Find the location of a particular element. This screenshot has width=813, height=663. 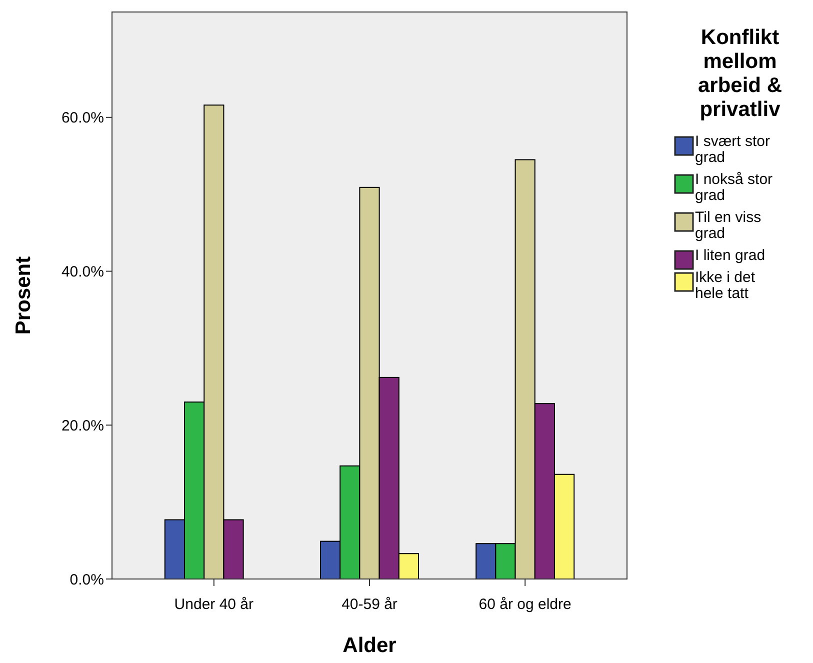

x-tick-label: Under 40 år is located at coordinates (214, 604).